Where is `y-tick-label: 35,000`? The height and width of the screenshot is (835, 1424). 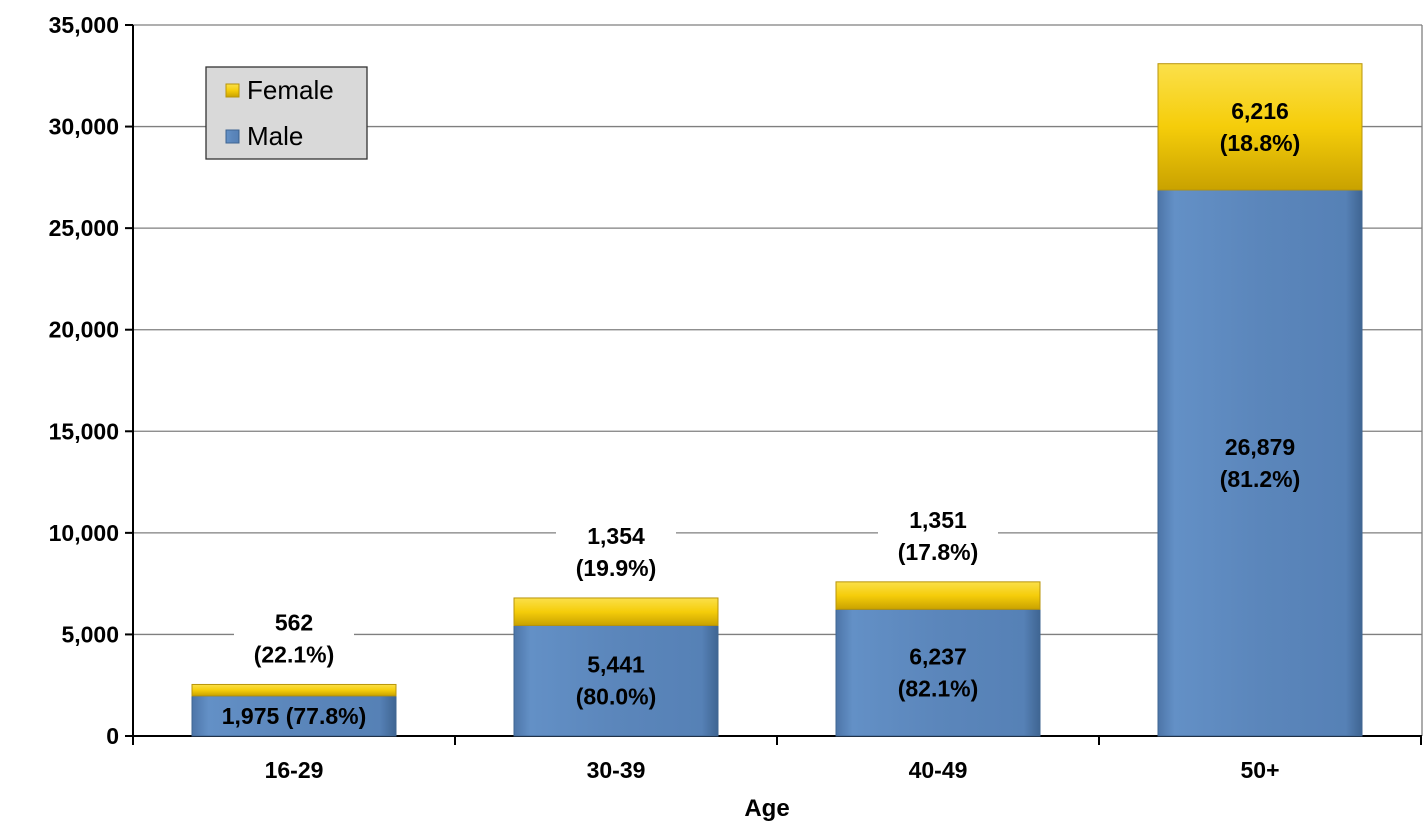
y-tick-label: 35,000 is located at coordinates (84, 25).